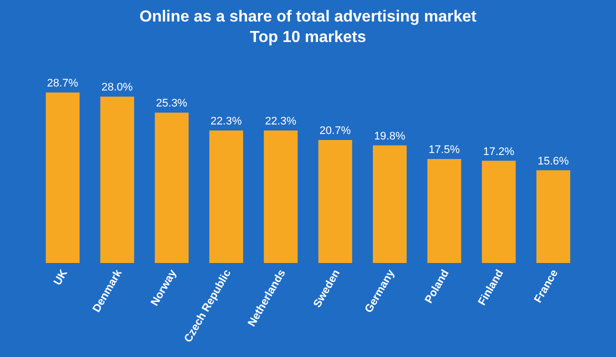  What do you see at coordinates (309, 17) in the screenshot?
I see `chart-title: Online as a share of total advertising market` at bounding box center [309, 17].